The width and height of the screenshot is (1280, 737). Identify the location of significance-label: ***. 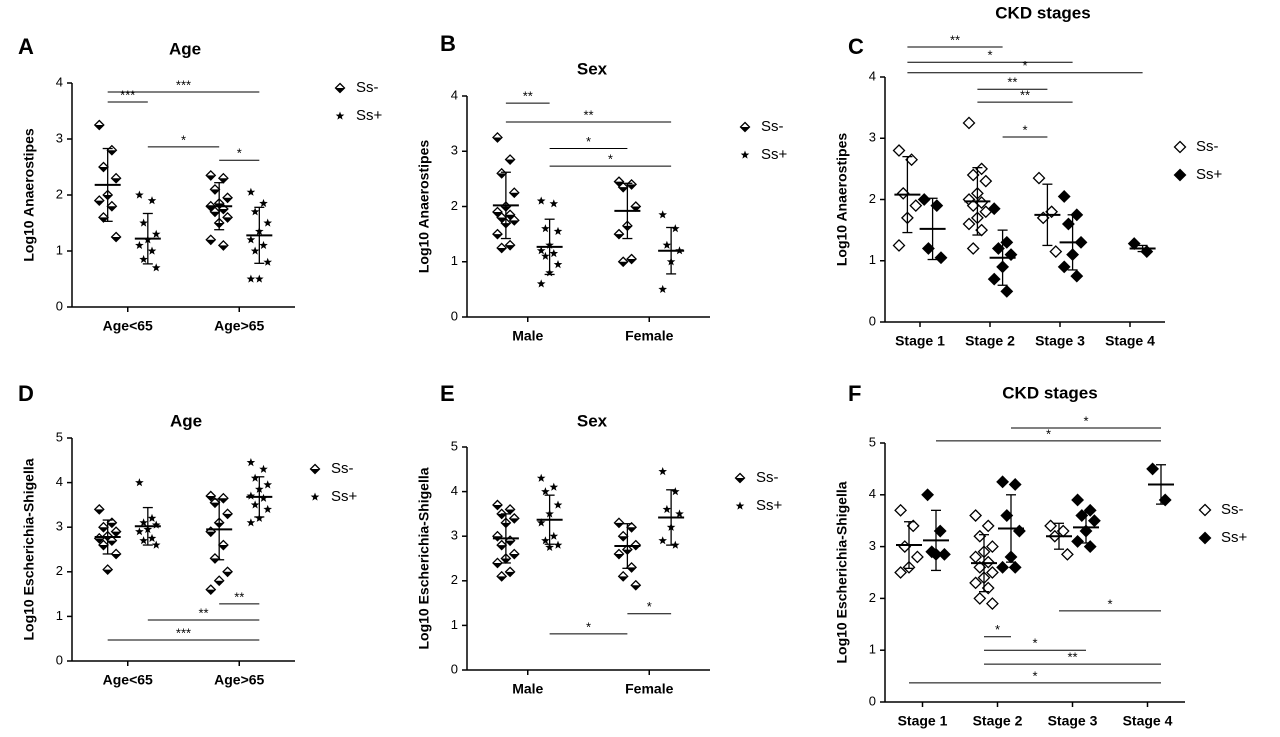
(127, 94).